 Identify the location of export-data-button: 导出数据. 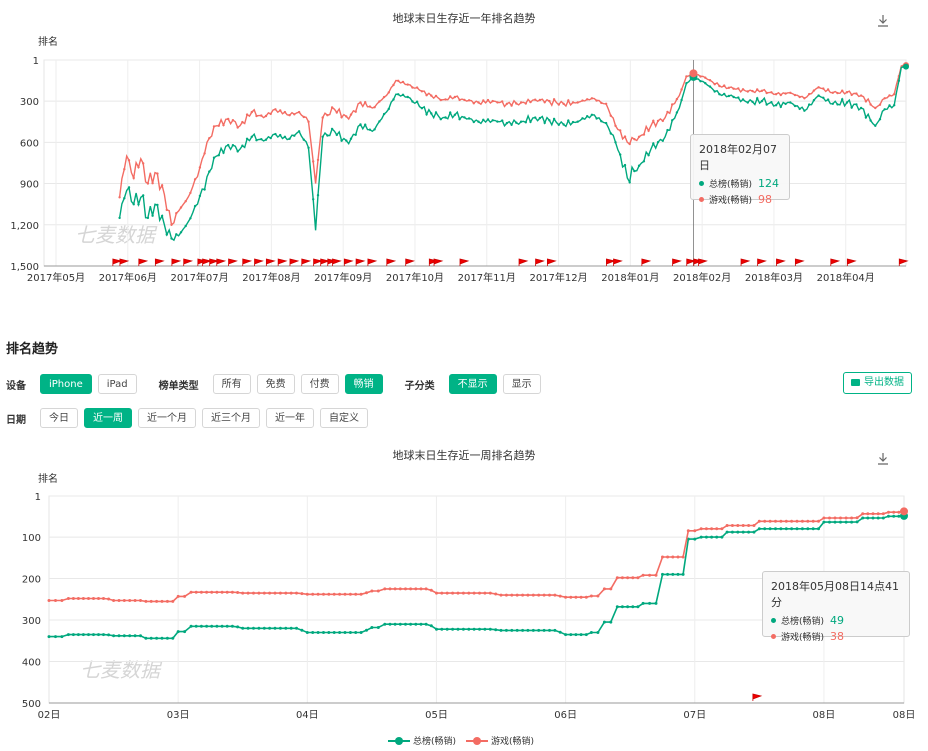
(877, 383).